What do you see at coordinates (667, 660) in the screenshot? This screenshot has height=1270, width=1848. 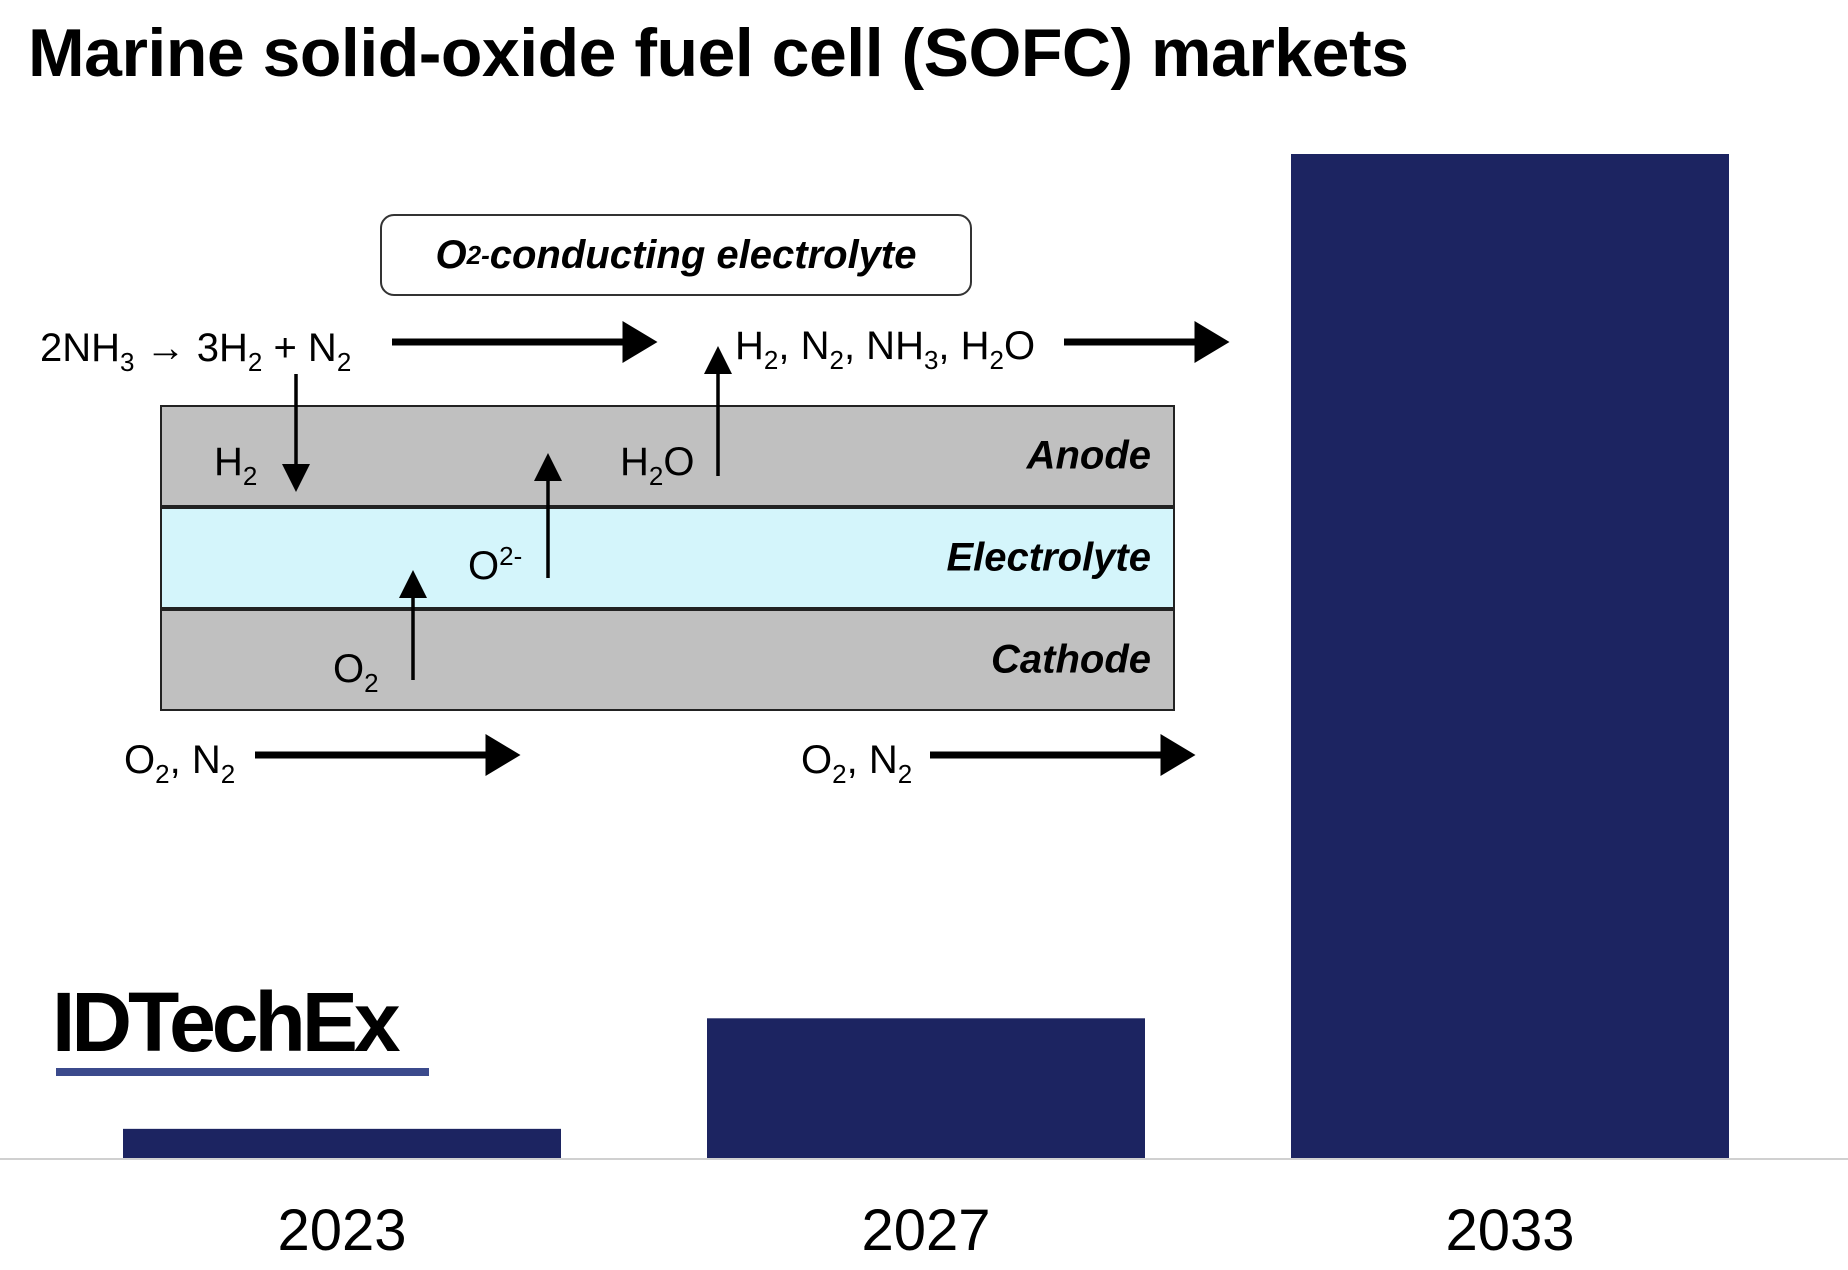 I see `cathode-layer: Cathode` at bounding box center [667, 660].